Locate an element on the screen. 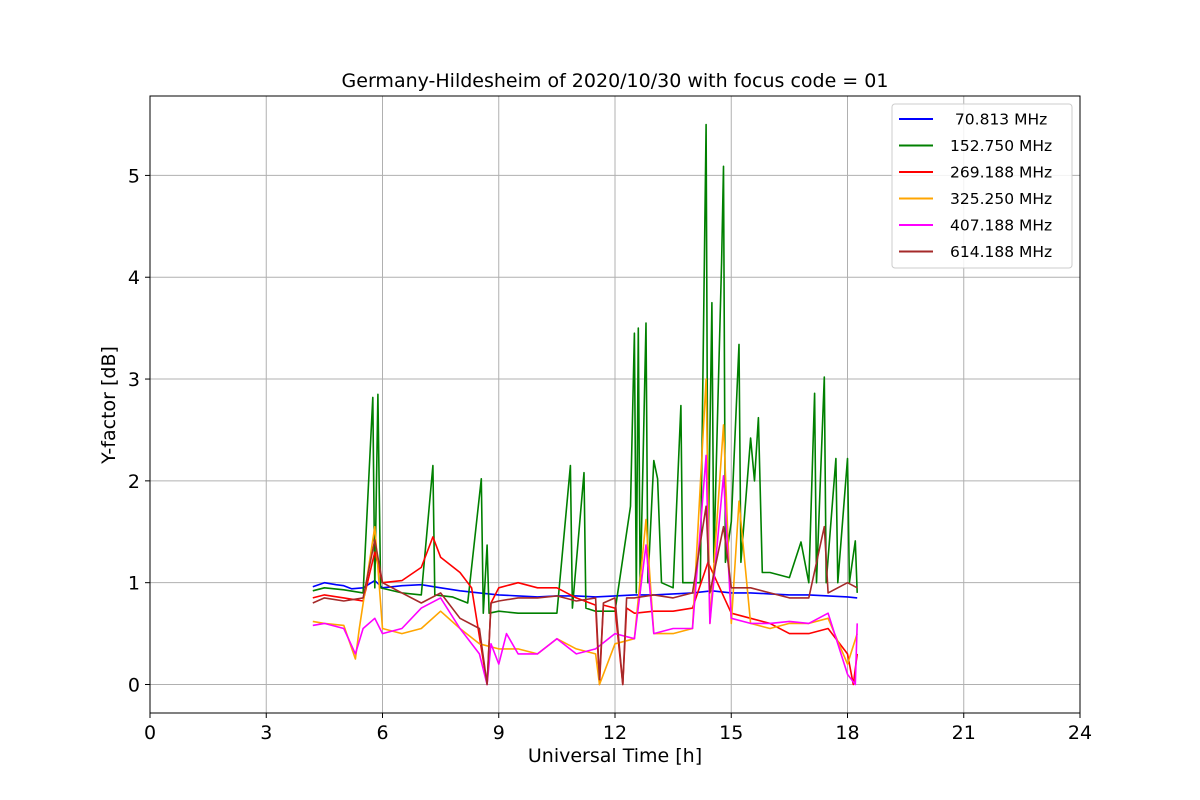 The image size is (1200, 800). x-tick-label: 24 is located at coordinates (1080, 733).